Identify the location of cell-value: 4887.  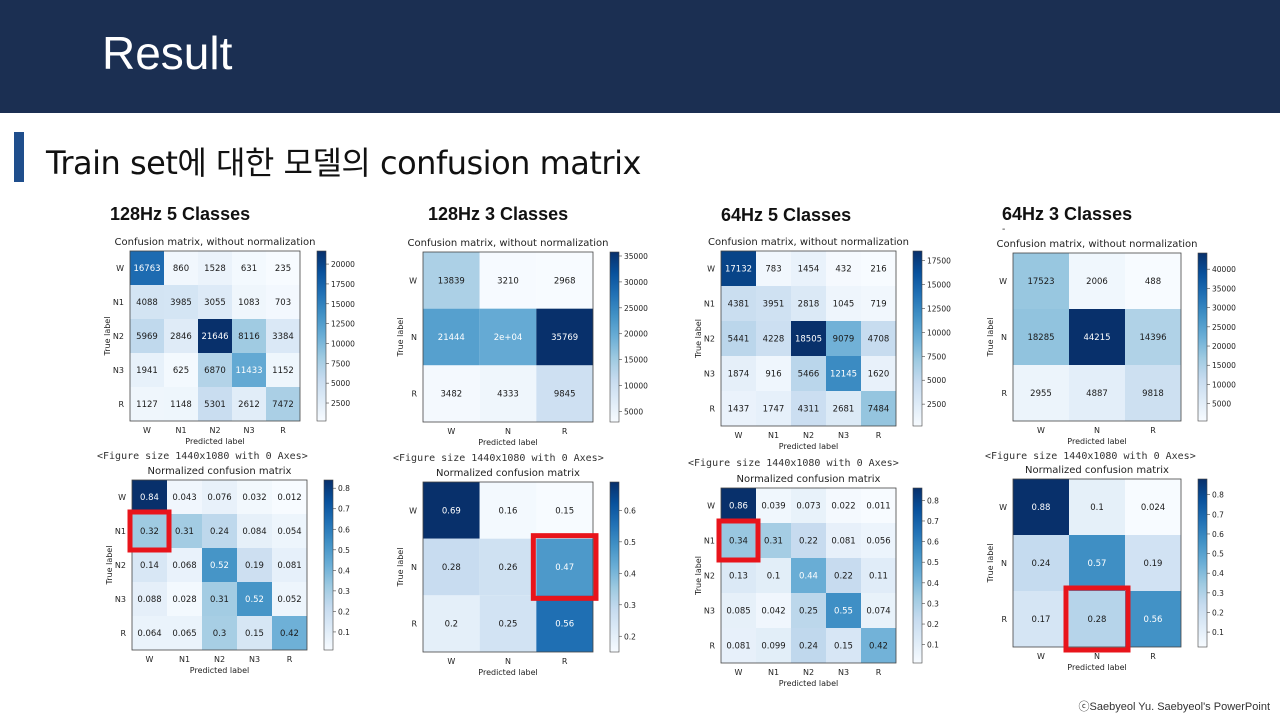
(1097, 394).